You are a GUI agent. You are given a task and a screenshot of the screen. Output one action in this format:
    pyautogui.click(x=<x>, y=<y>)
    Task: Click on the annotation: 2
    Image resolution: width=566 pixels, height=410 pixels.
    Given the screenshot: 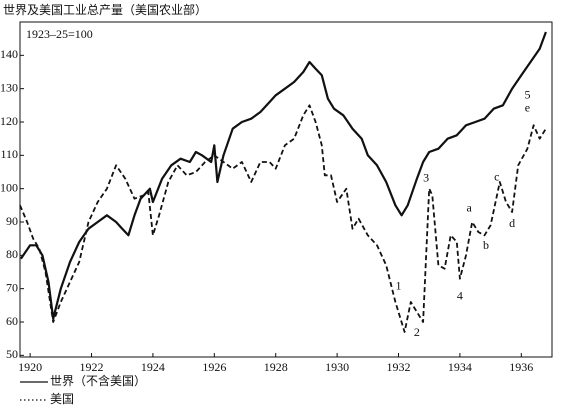 What is the action you would take?
    pyautogui.click(x=417, y=332)
    